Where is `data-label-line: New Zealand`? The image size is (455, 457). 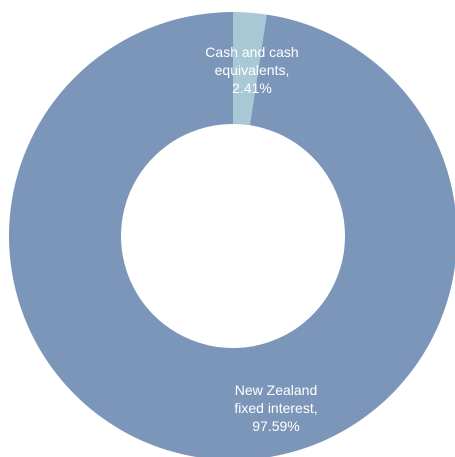 data-label-line: New Zealand is located at coordinates (276, 390).